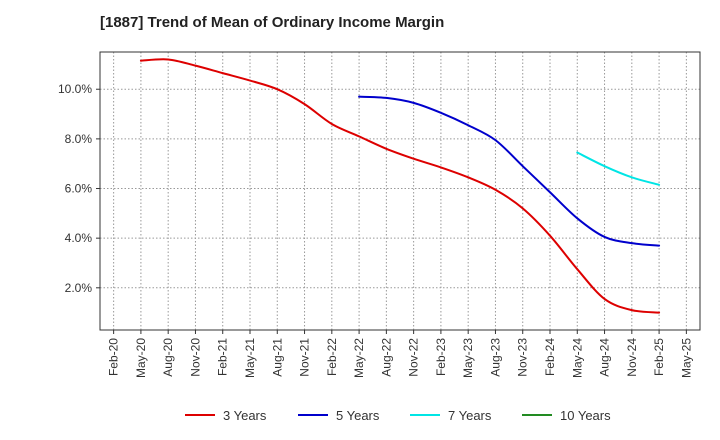 The image size is (720, 440). I want to click on x-tick-label: May-24, so click(577, 358).